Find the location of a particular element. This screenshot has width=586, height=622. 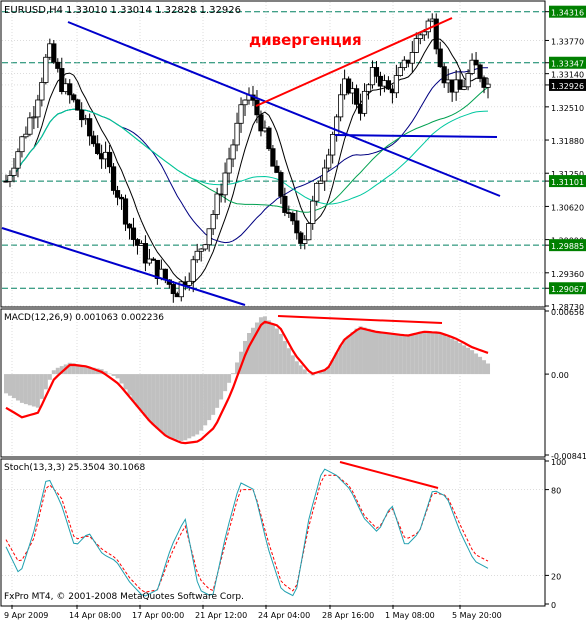

time-tick-label: 1 May 08:00 is located at coordinates (410, 615).